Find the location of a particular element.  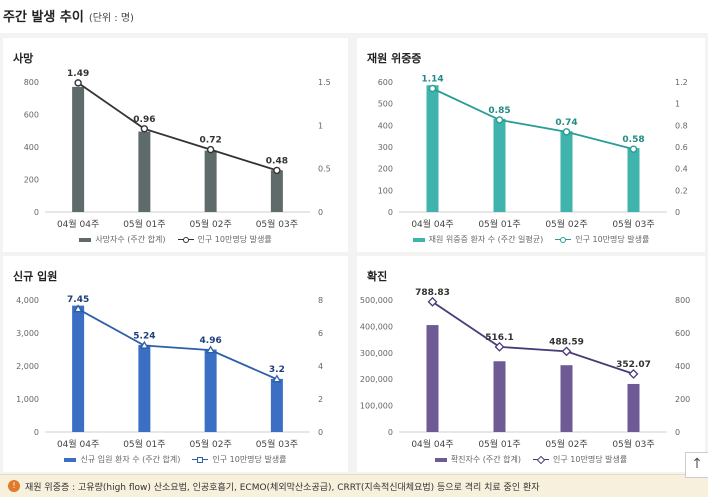

arrow-up-icon: ↑ is located at coordinates (697, 464).